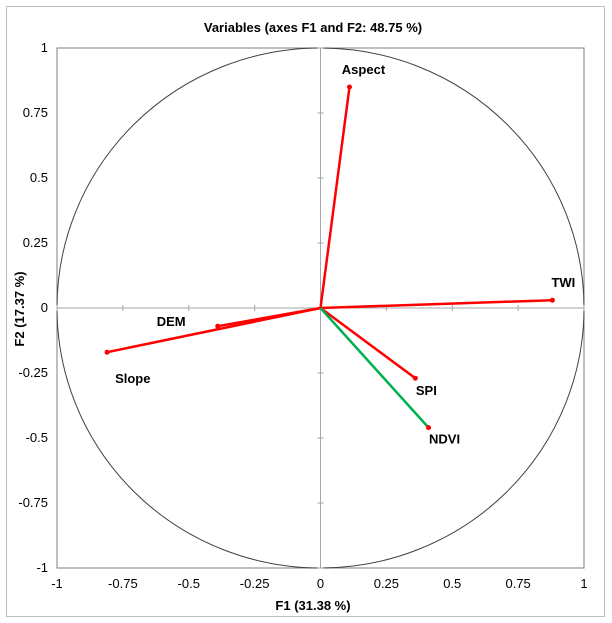 The height and width of the screenshot is (623, 612). I want to click on vector-label-aspect: Aspect, so click(364, 69).